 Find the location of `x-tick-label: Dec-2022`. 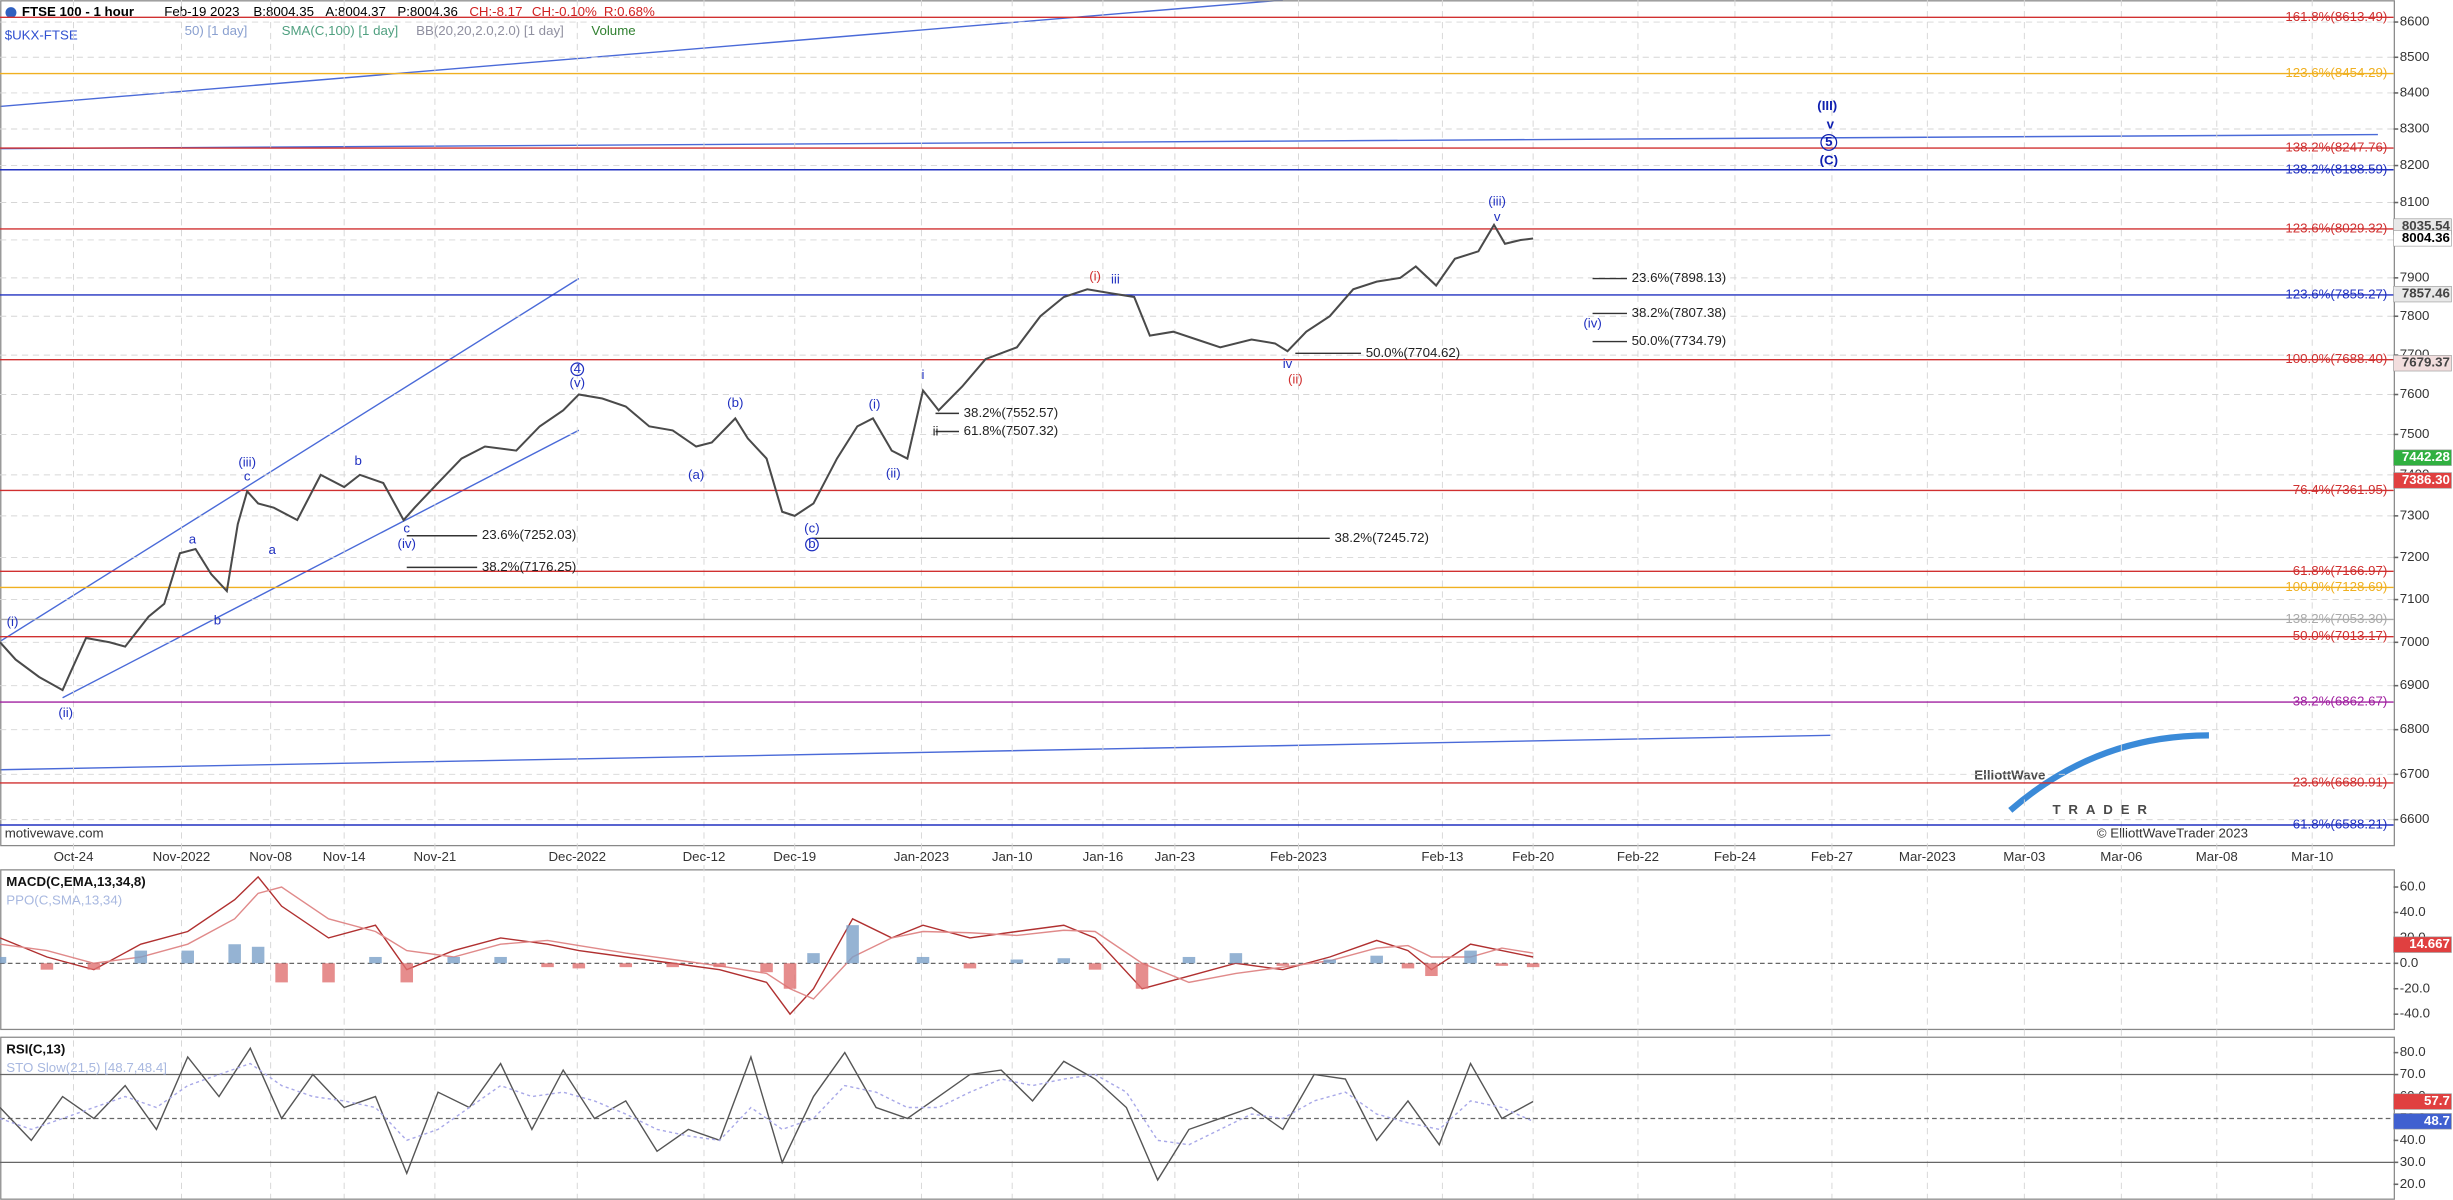

x-tick-label: Dec-2022 is located at coordinates (577, 856).